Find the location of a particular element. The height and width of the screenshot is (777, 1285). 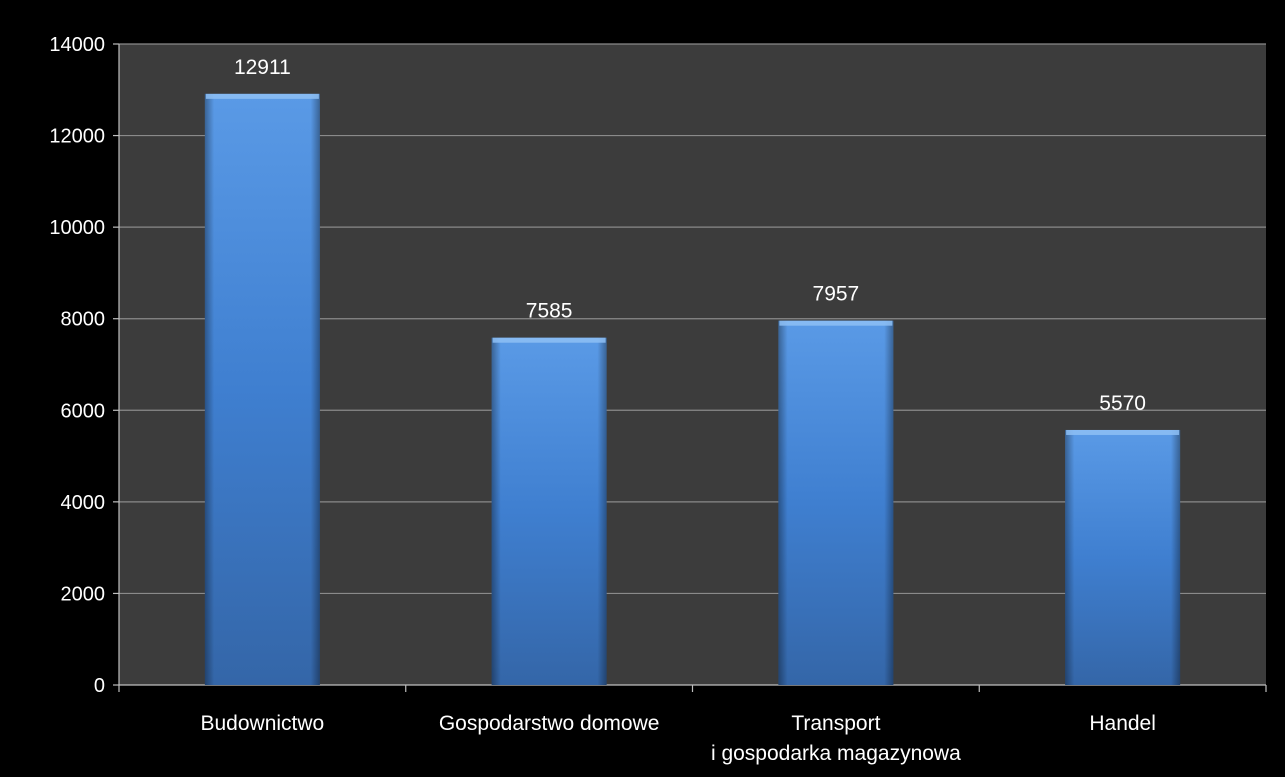

x-category-label: Gospodarstwo domowe is located at coordinates (549, 723).